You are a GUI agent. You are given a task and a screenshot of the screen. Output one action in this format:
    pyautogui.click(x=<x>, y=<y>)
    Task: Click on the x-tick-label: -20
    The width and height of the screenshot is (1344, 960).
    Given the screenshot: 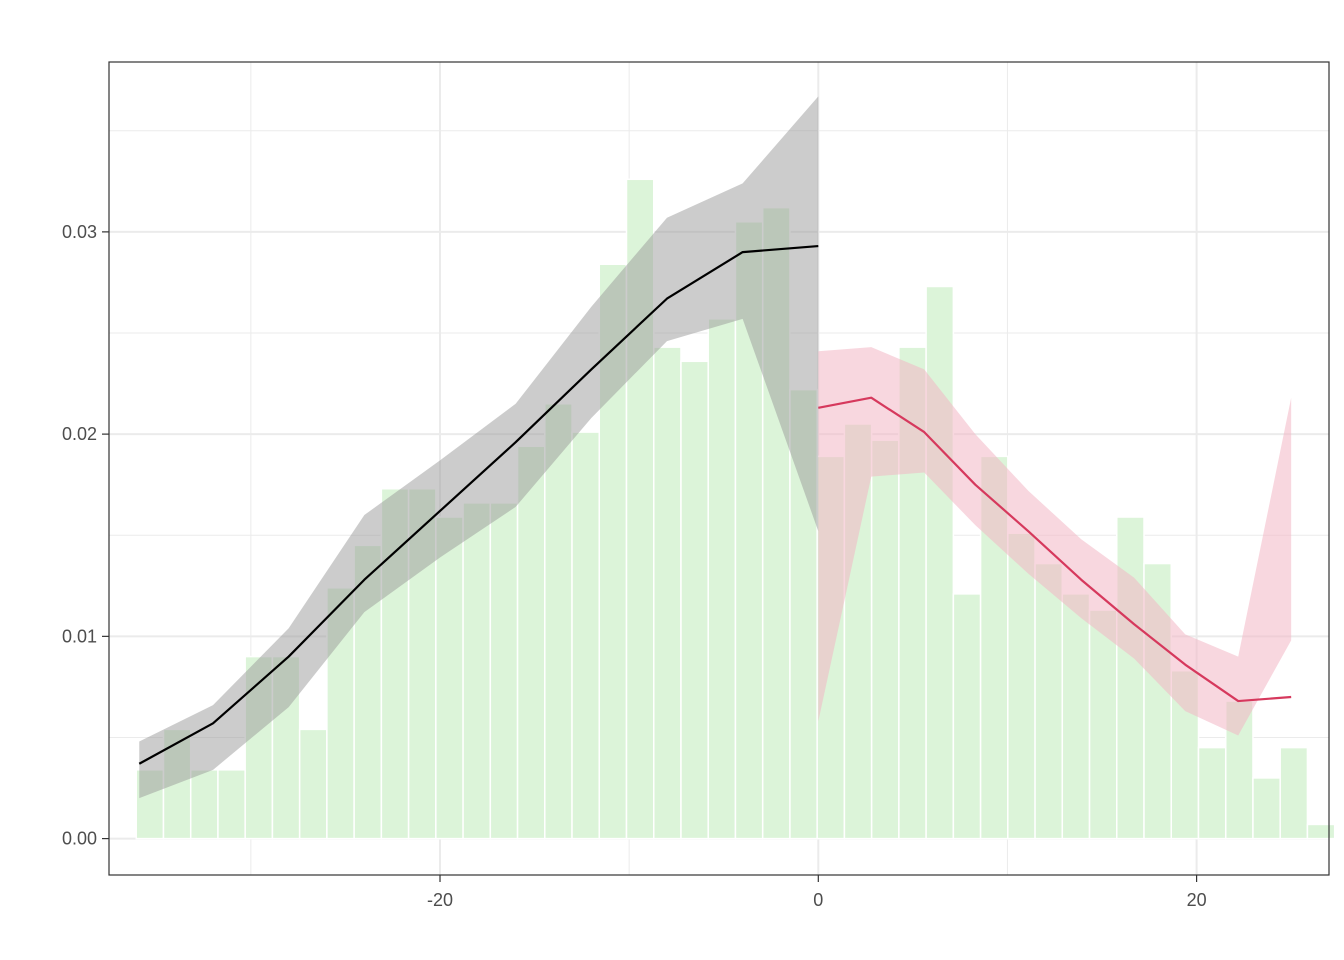 What is the action you would take?
    pyautogui.click(x=440, y=900)
    